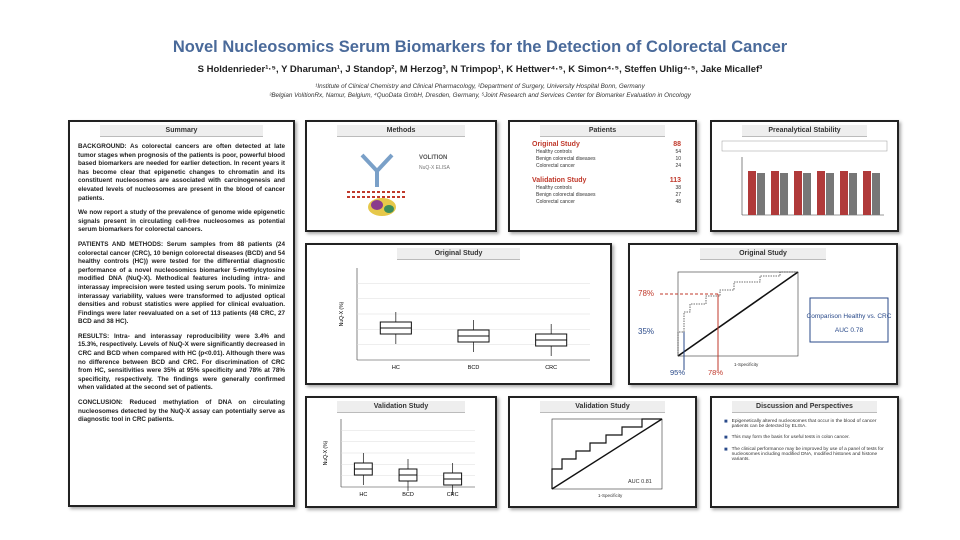 The image size is (960, 540). What do you see at coordinates (435, 168) in the screenshot?
I see `assay: NuQ-X ELISA` at bounding box center [435, 168].